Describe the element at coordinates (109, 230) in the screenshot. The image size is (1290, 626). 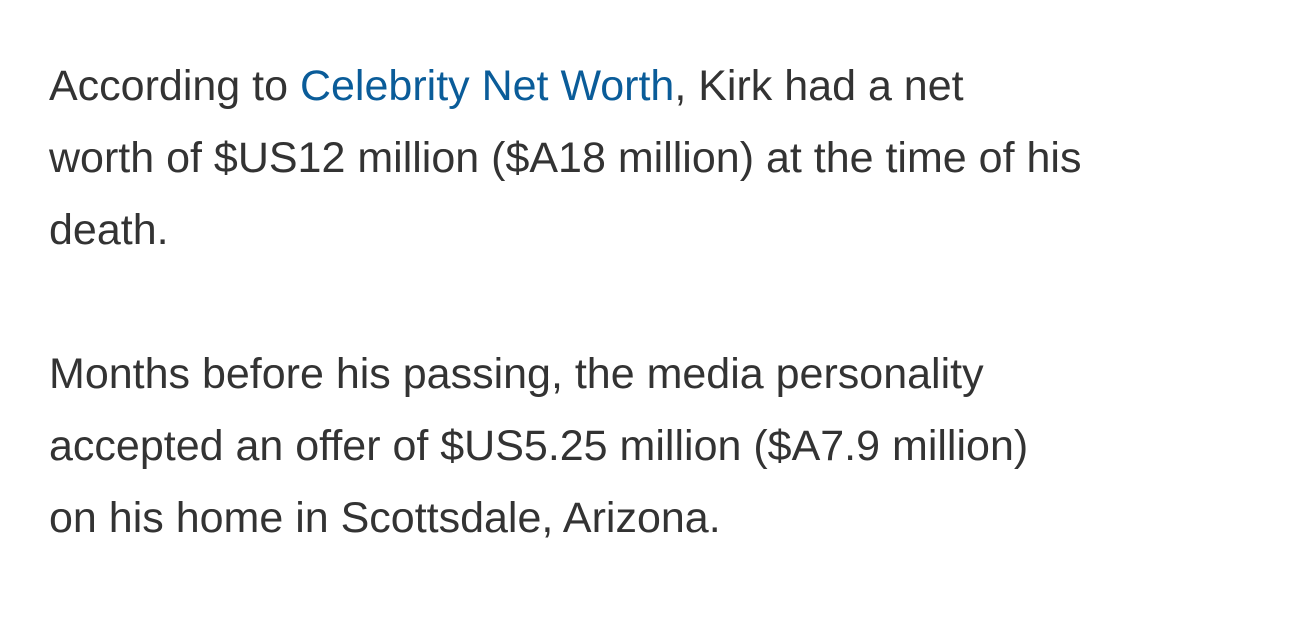
I see `text-run: death.` at that location.